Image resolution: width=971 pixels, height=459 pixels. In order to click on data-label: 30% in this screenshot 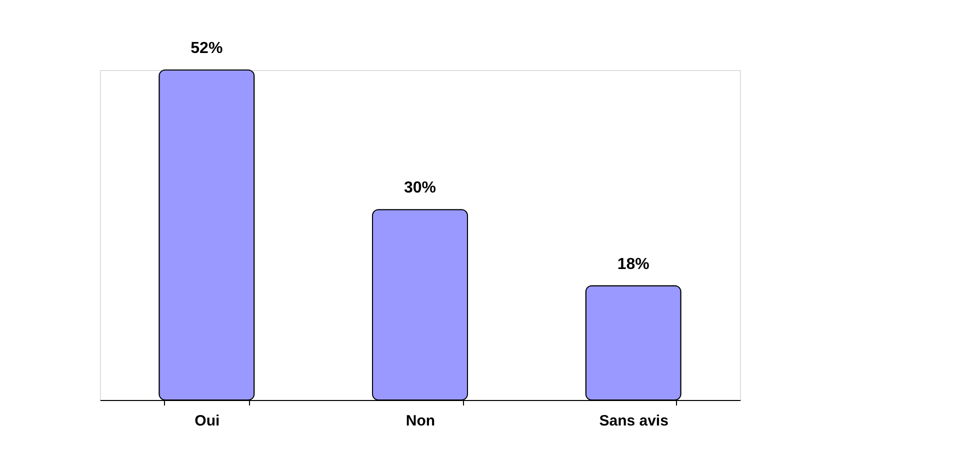, I will do `click(420, 188)`.